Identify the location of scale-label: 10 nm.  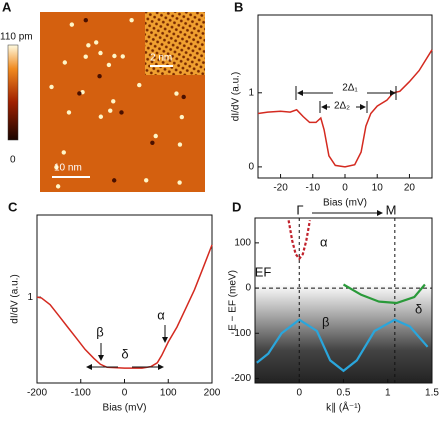
(68, 168).